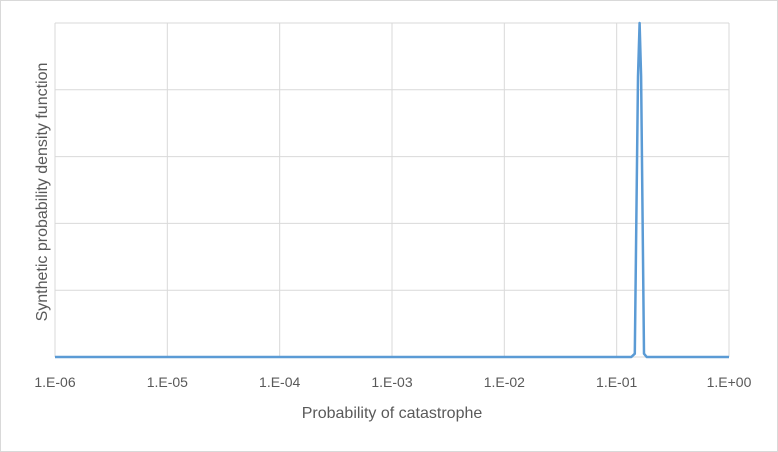  What do you see at coordinates (167, 382) in the screenshot?
I see `x-tick-label: 1.E-05` at bounding box center [167, 382].